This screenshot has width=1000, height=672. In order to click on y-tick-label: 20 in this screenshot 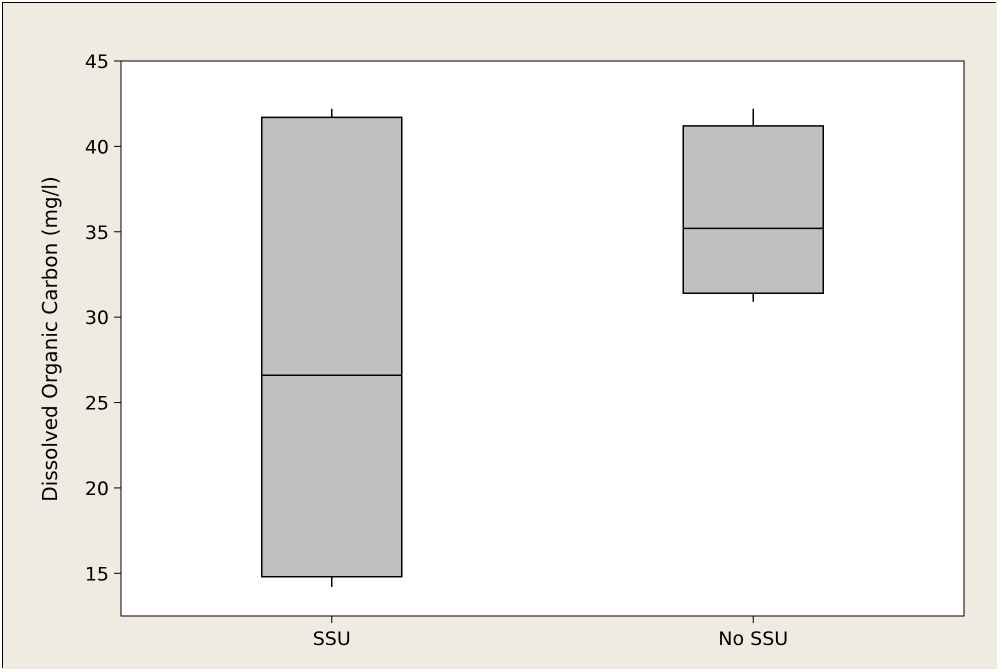, I will do `click(97, 489)`.